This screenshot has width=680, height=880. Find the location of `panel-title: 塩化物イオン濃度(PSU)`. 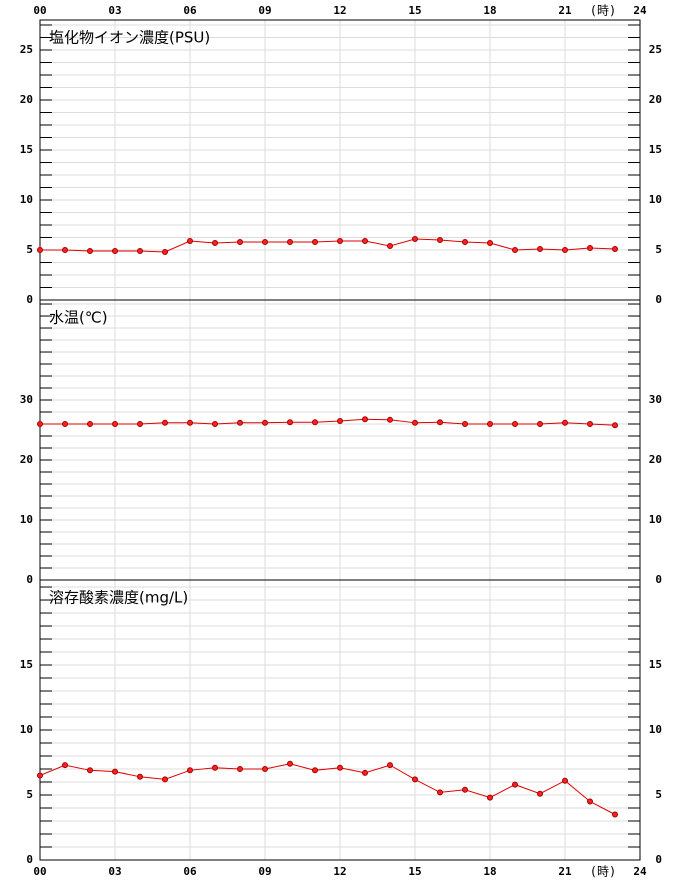

panel-title: 塩化物イオン濃度(PSU) is located at coordinates (129, 38).